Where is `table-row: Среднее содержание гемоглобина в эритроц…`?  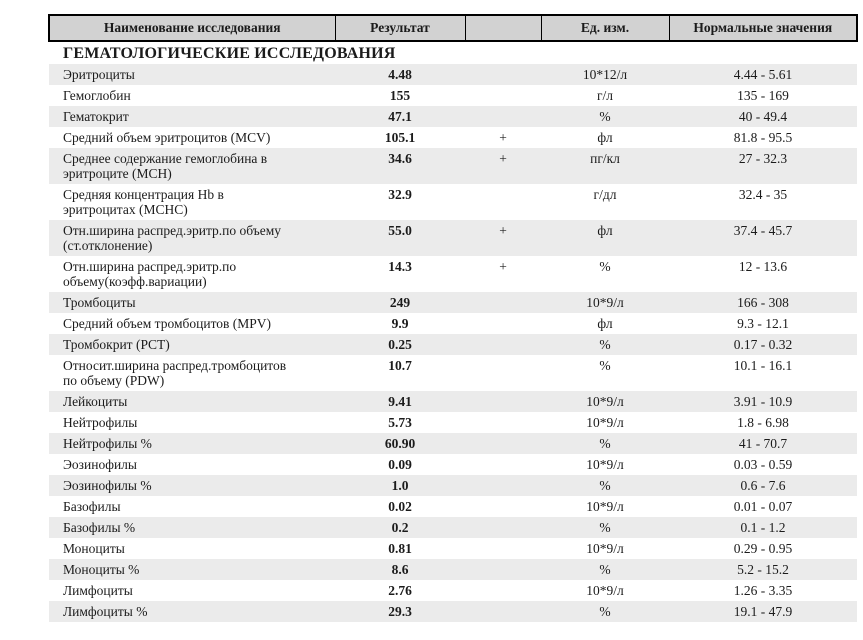
table-row: Среднее содержание гемоглобина в эритроц… is located at coordinates (453, 166).